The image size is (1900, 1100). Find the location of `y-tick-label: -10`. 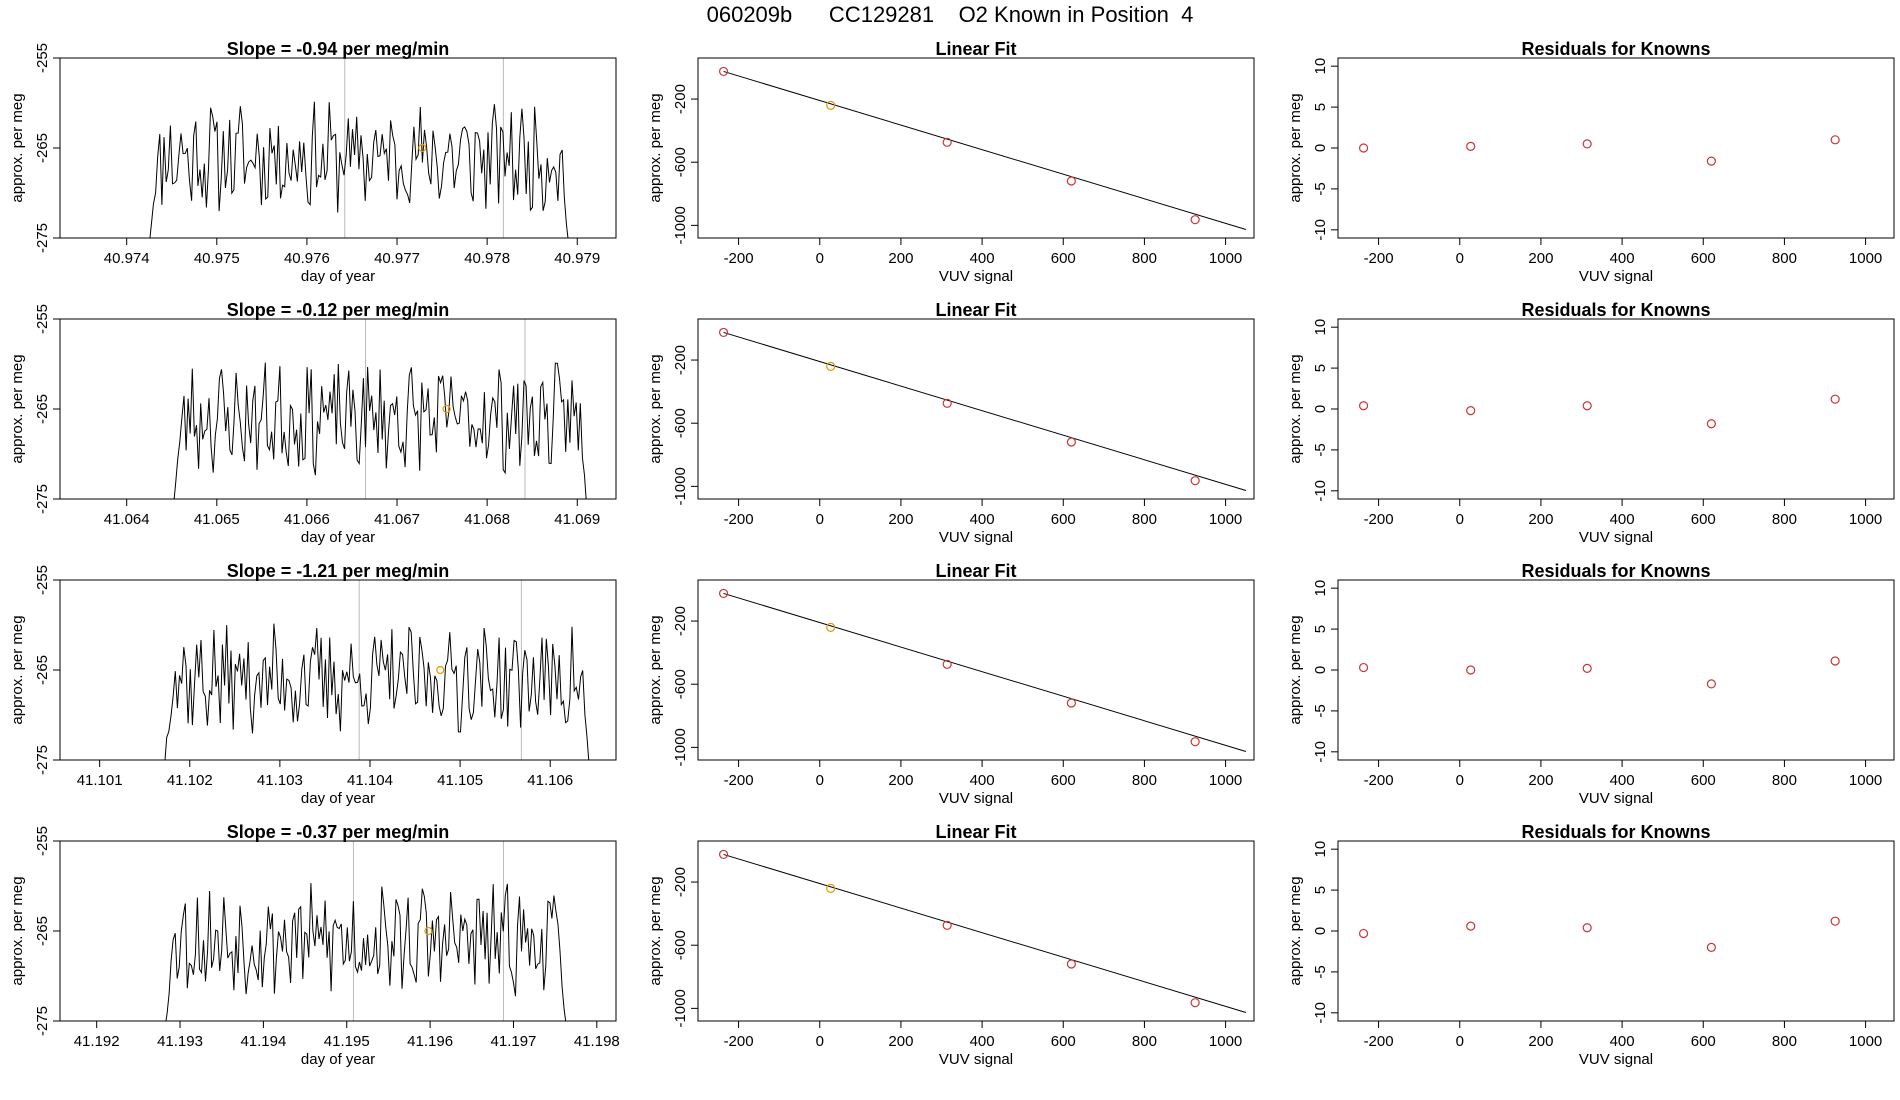

y-tick-label: -10 is located at coordinates (1320, 752).